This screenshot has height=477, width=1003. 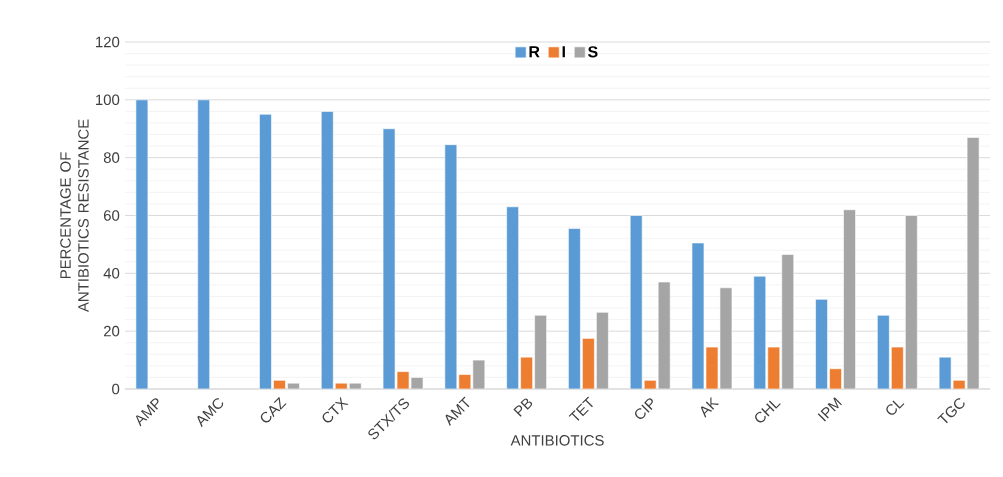 What do you see at coordinates (951, 411) in the screenshot?
I see `x-tick-label: TGC` at bounding box center [951, 411].